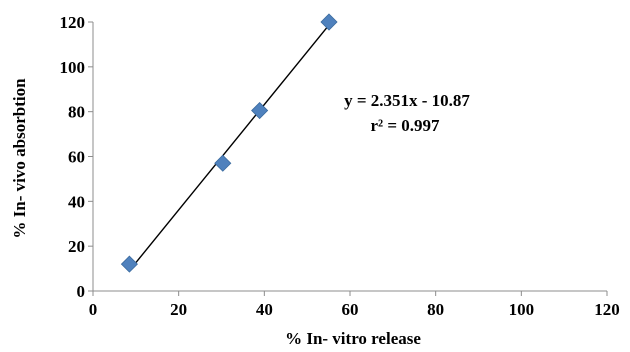  What do you see at coordinates (76, 112) in the screenshot?
I see `y-tick-label: 80` at bounding box center [76, 112].